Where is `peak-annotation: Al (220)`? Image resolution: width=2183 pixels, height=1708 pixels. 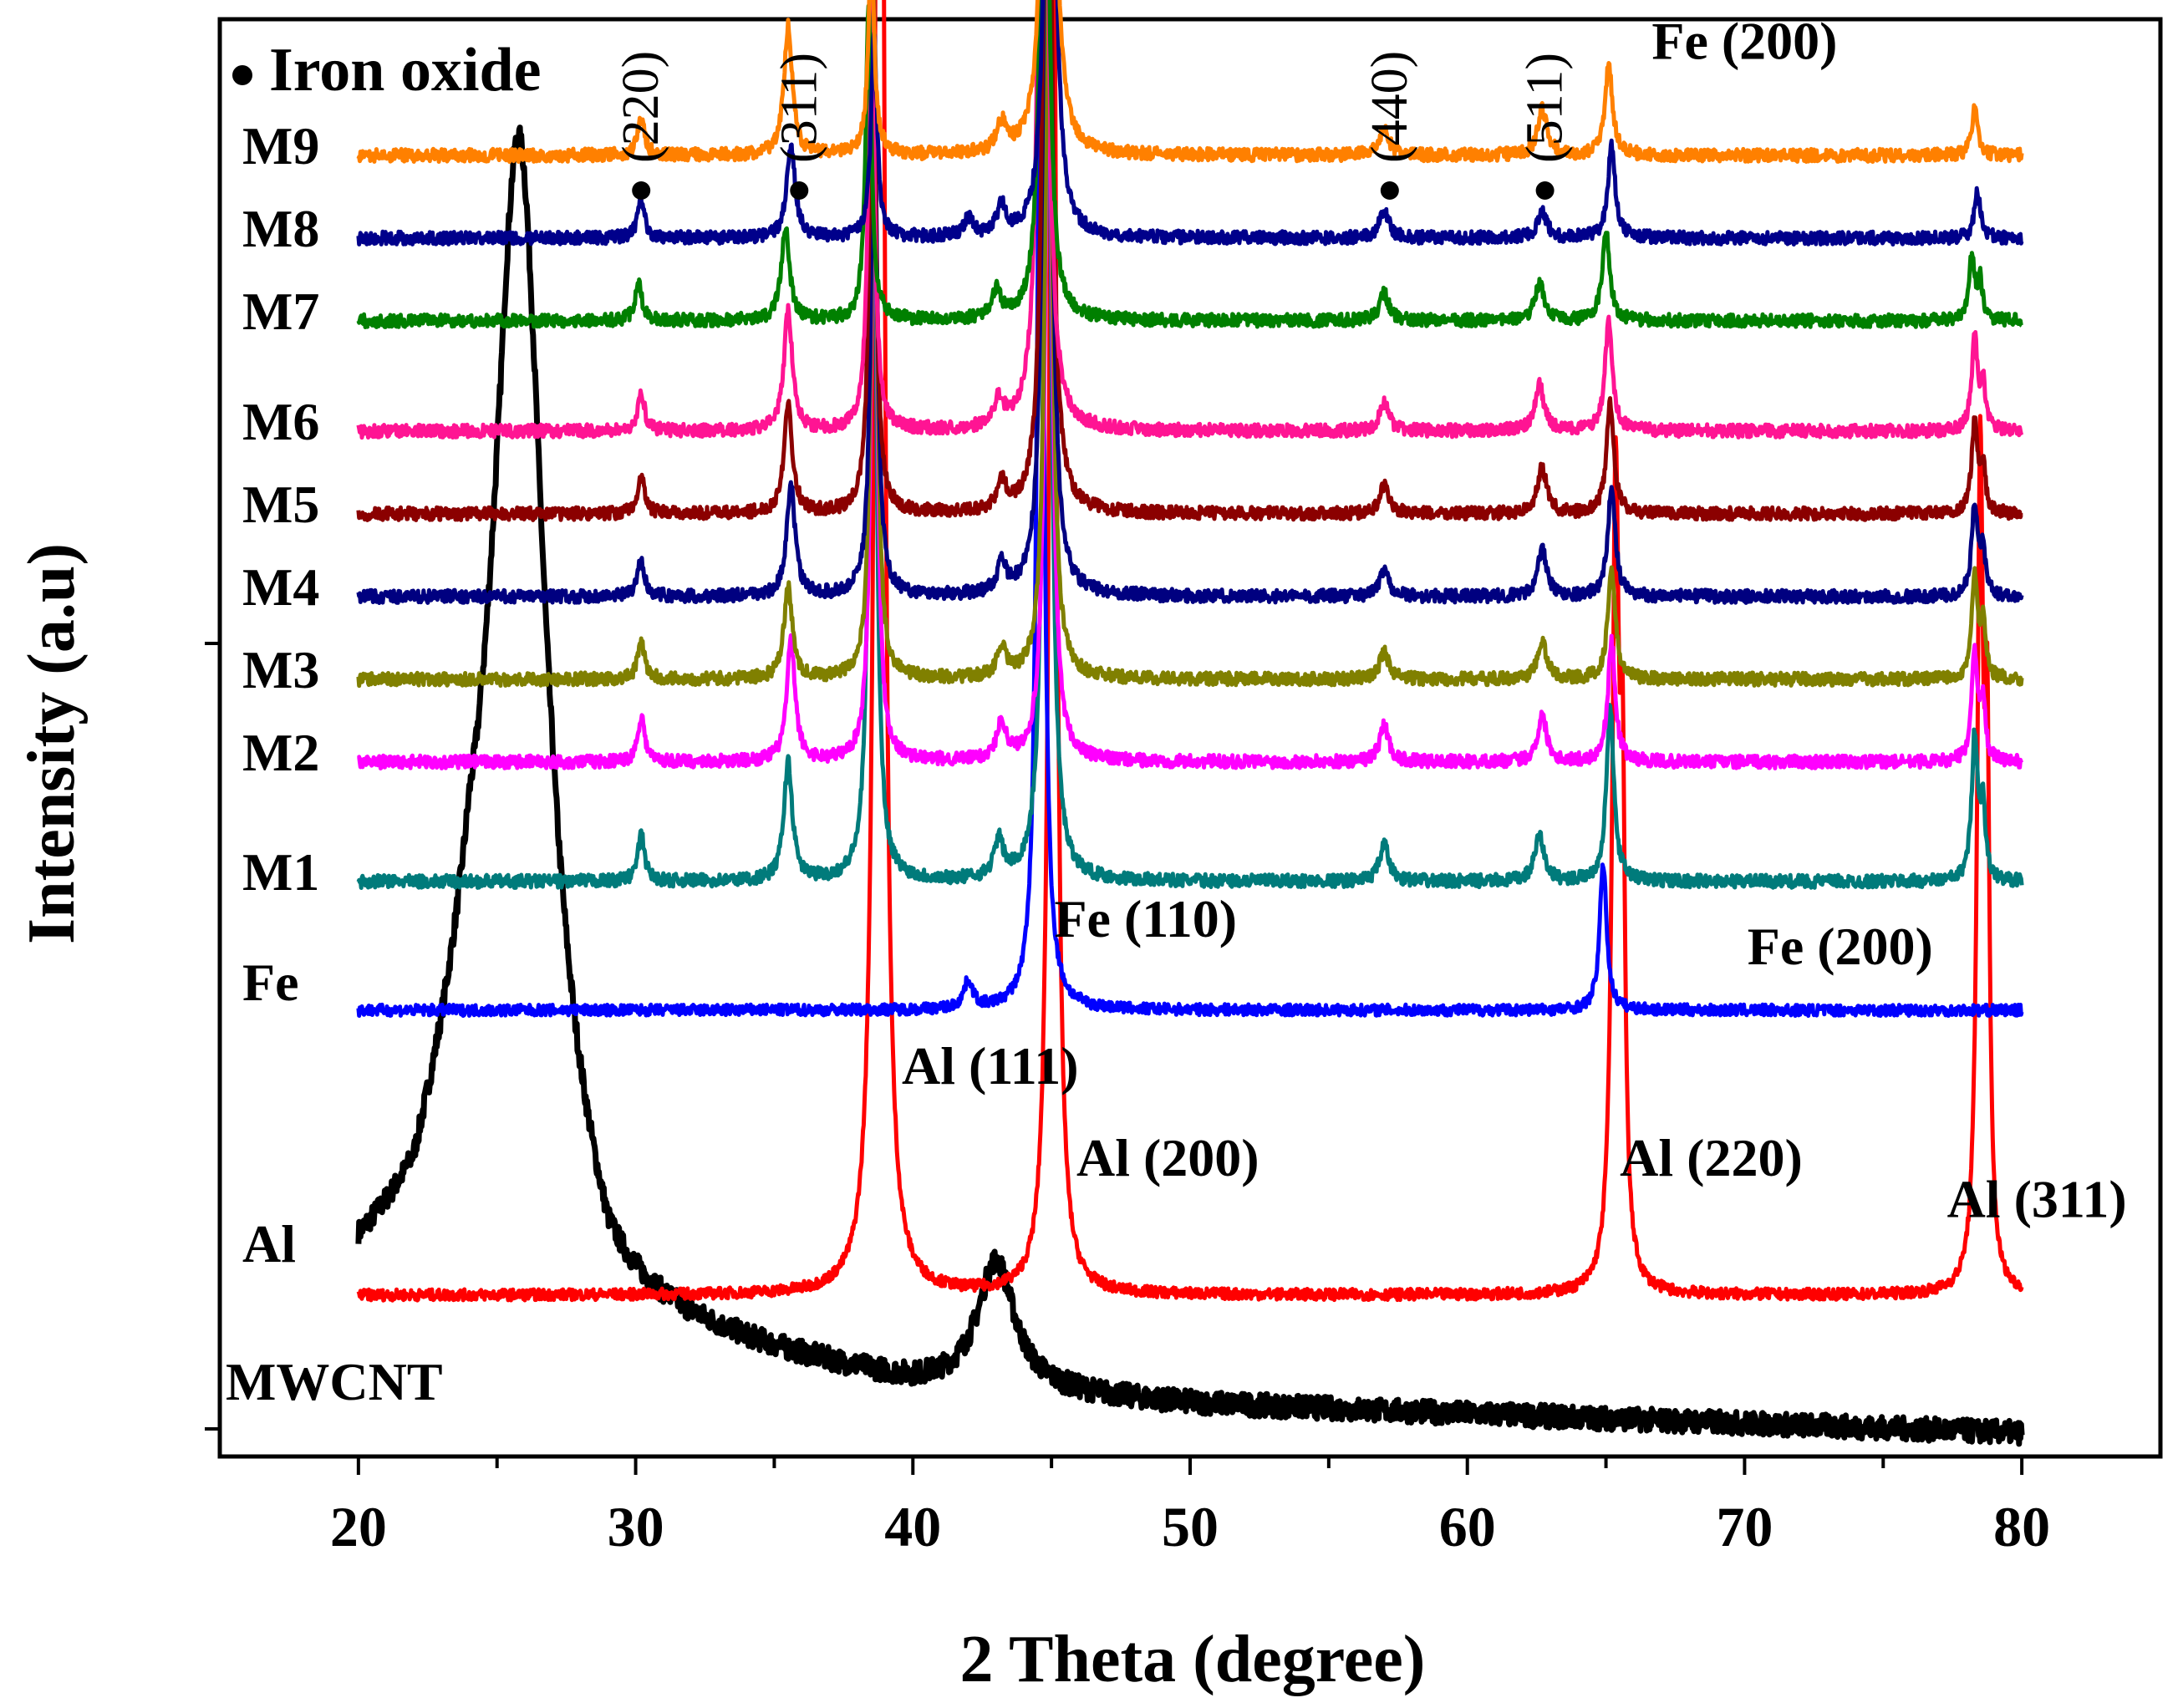 peak-annotation: Al (220) is located at coordinates (1711, 1157).